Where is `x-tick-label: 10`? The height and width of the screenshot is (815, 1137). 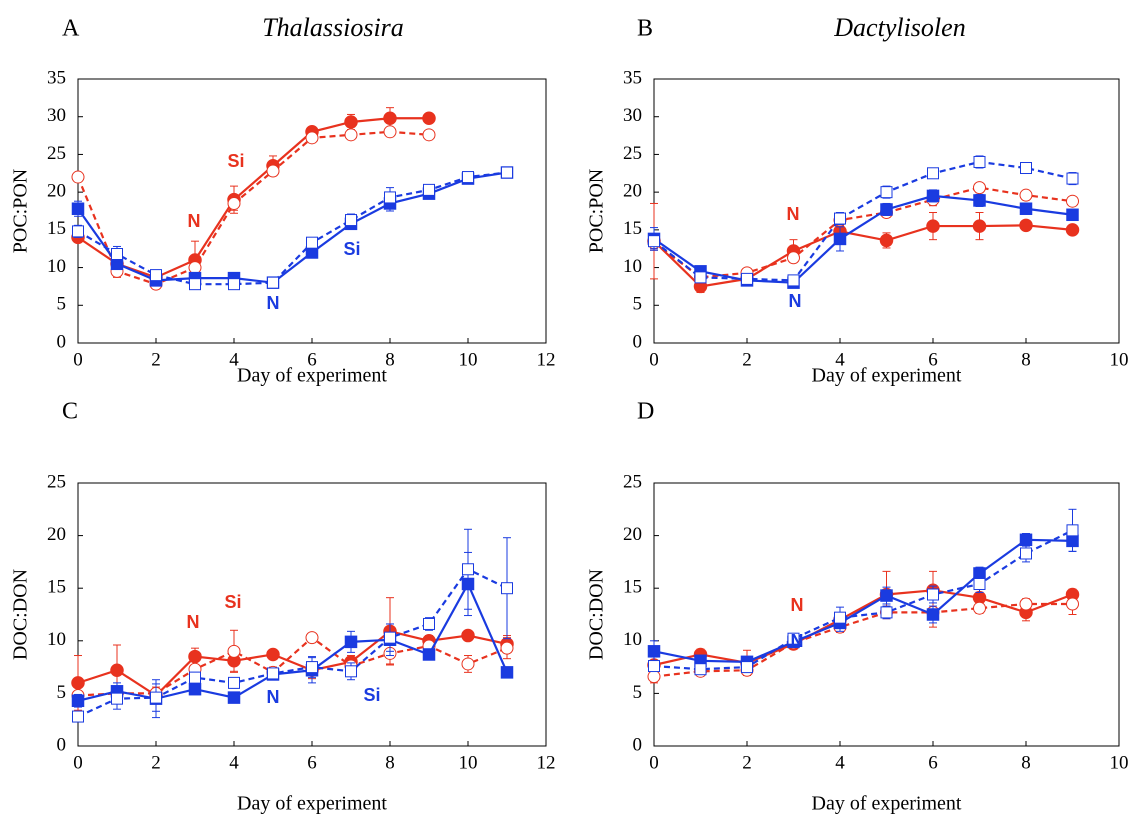 x-tick-label: 10 is located at coordinates (468, 359).